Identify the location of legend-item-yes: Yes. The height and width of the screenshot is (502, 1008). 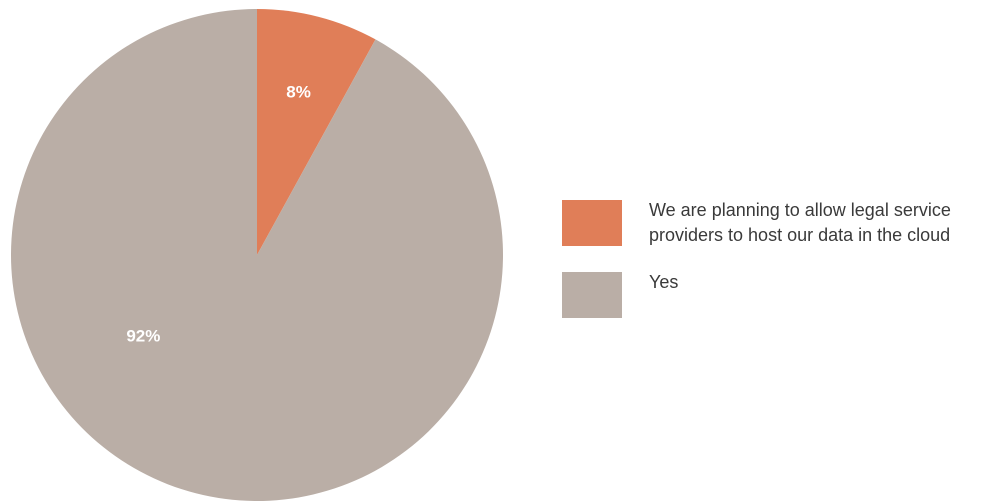
(782, 295).